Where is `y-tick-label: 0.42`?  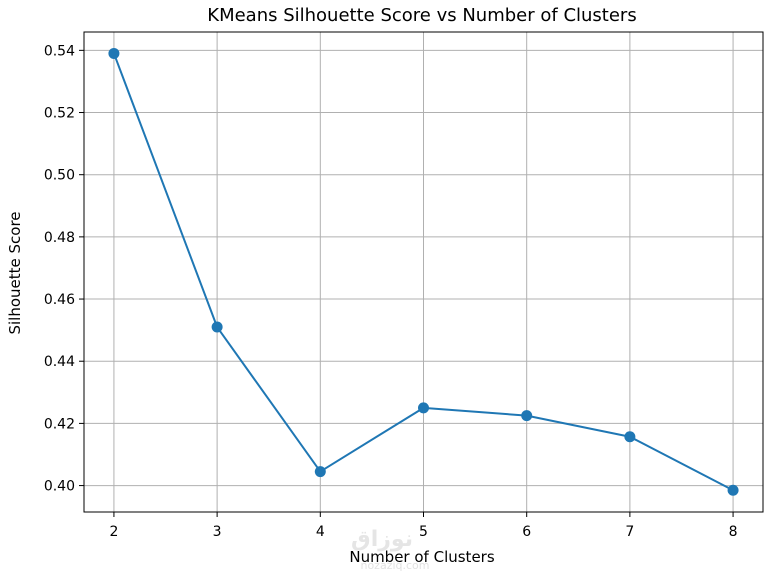
y-tick-label: 0.42 is located at coordinates (59, 424).